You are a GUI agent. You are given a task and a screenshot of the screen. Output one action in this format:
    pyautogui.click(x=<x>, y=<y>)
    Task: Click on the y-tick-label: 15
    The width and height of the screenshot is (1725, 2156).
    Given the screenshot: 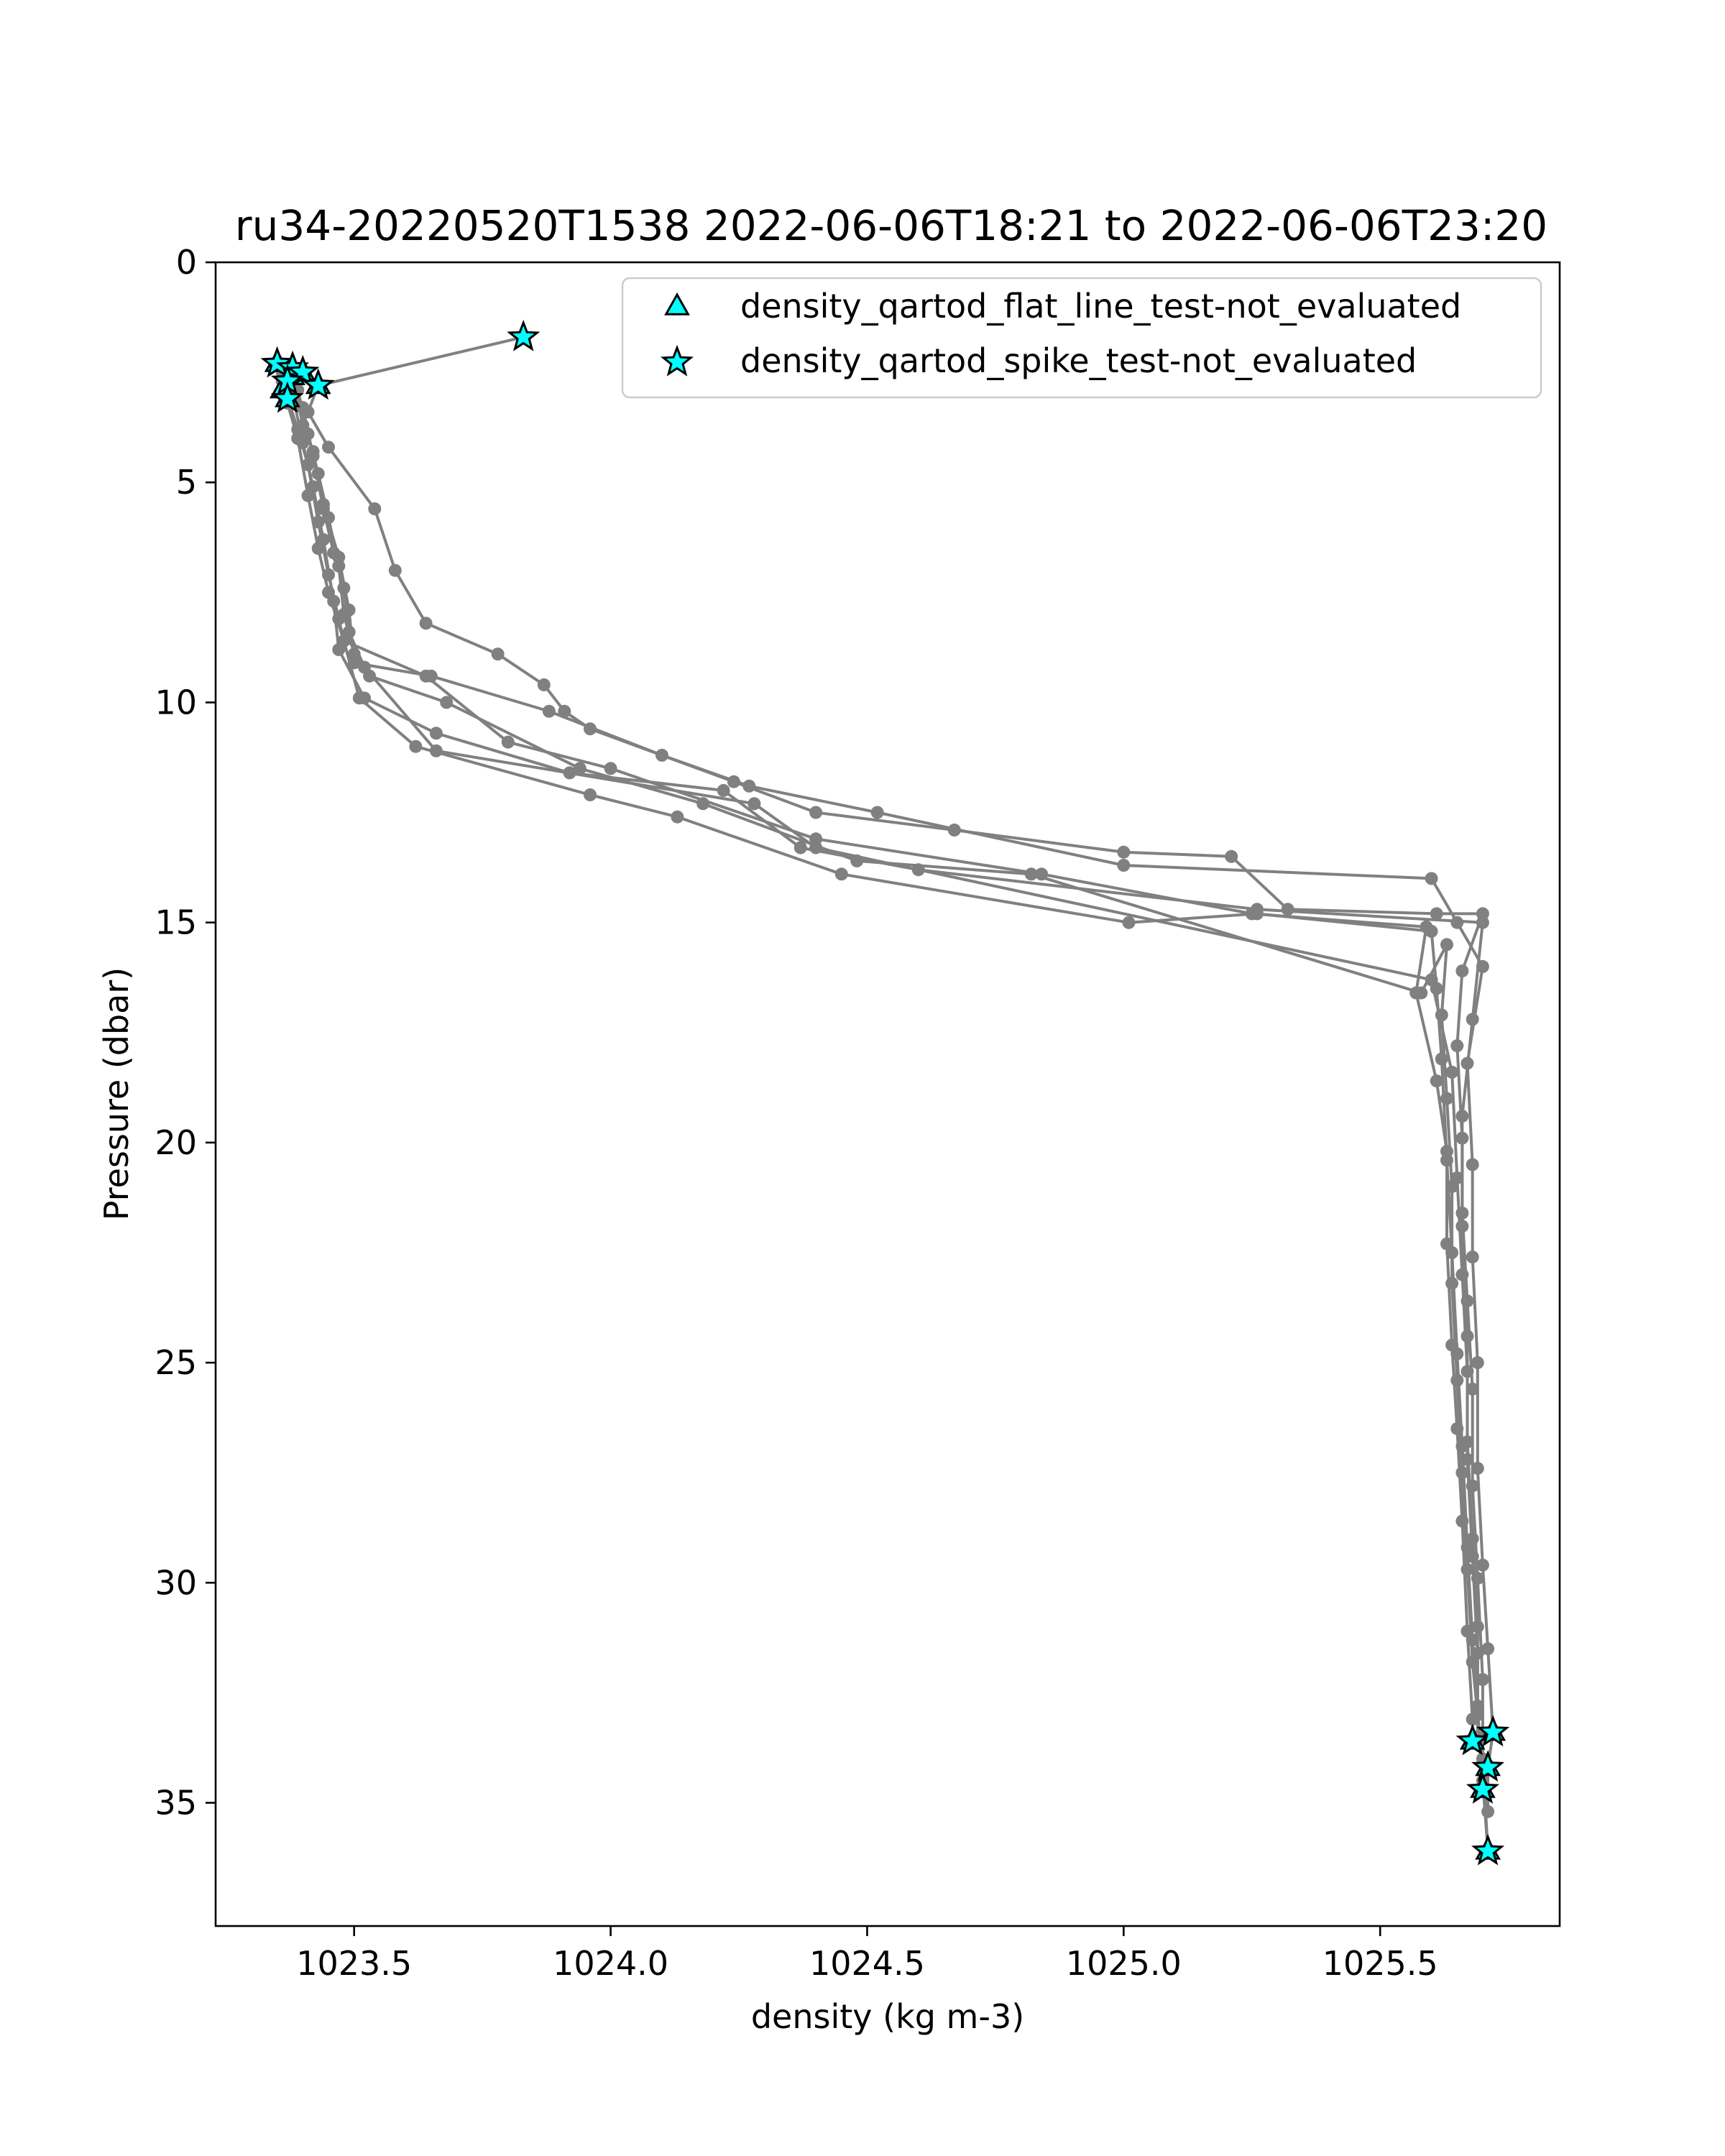 What is the action you would take?
    pyautogui.click(x=176, y=922)
    